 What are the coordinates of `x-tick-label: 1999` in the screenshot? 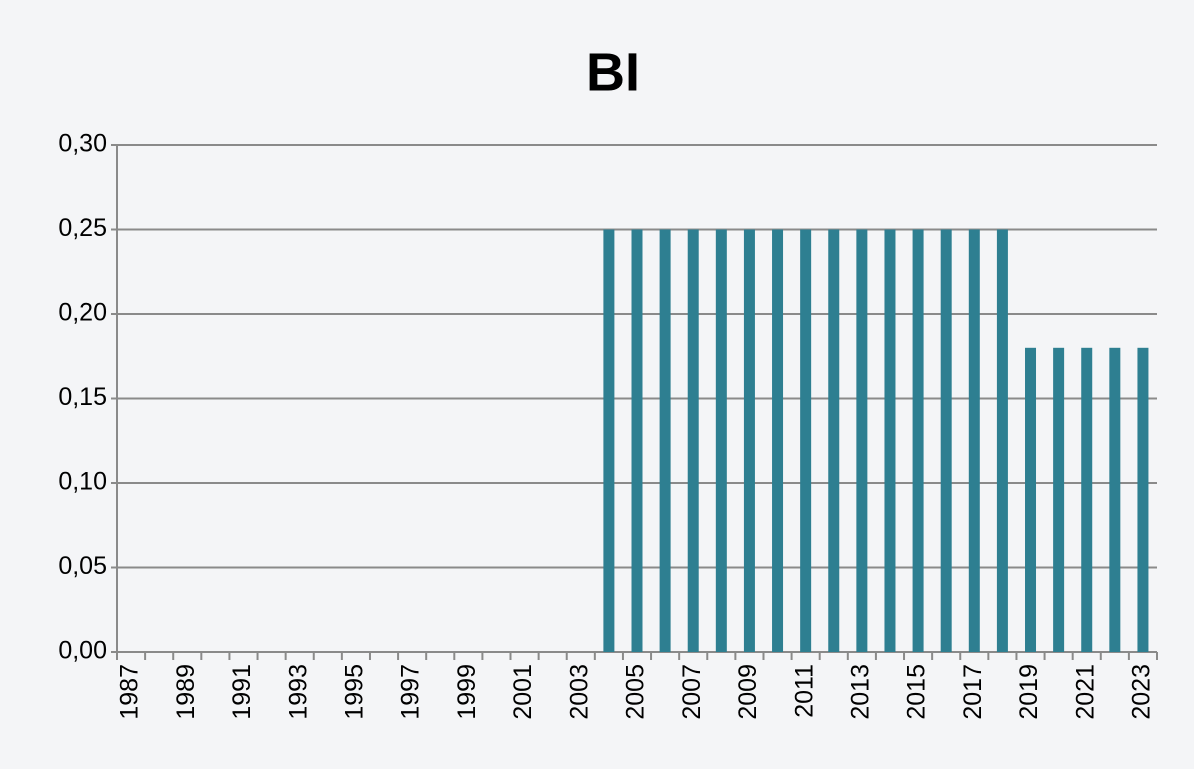 It's located at (467, 692).